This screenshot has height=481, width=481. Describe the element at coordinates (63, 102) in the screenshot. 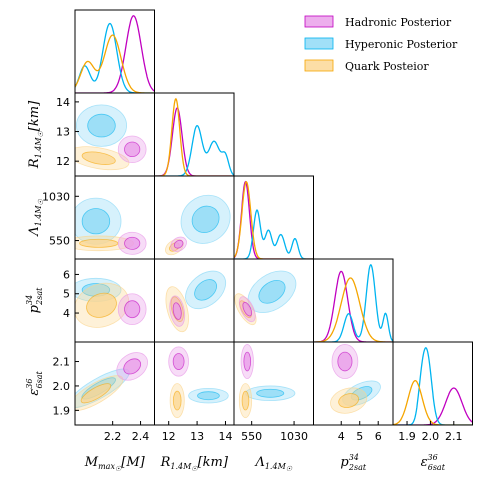

I see `y-tick-label: 14` at that location.